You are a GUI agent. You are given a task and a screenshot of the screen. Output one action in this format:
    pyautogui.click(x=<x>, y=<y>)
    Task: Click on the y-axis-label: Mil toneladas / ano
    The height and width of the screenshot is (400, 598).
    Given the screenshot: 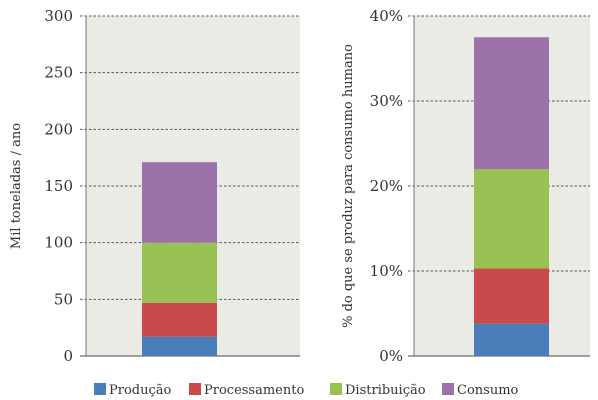 What is the action you would take?
    pyautogui.click(x=16, y=186)
    